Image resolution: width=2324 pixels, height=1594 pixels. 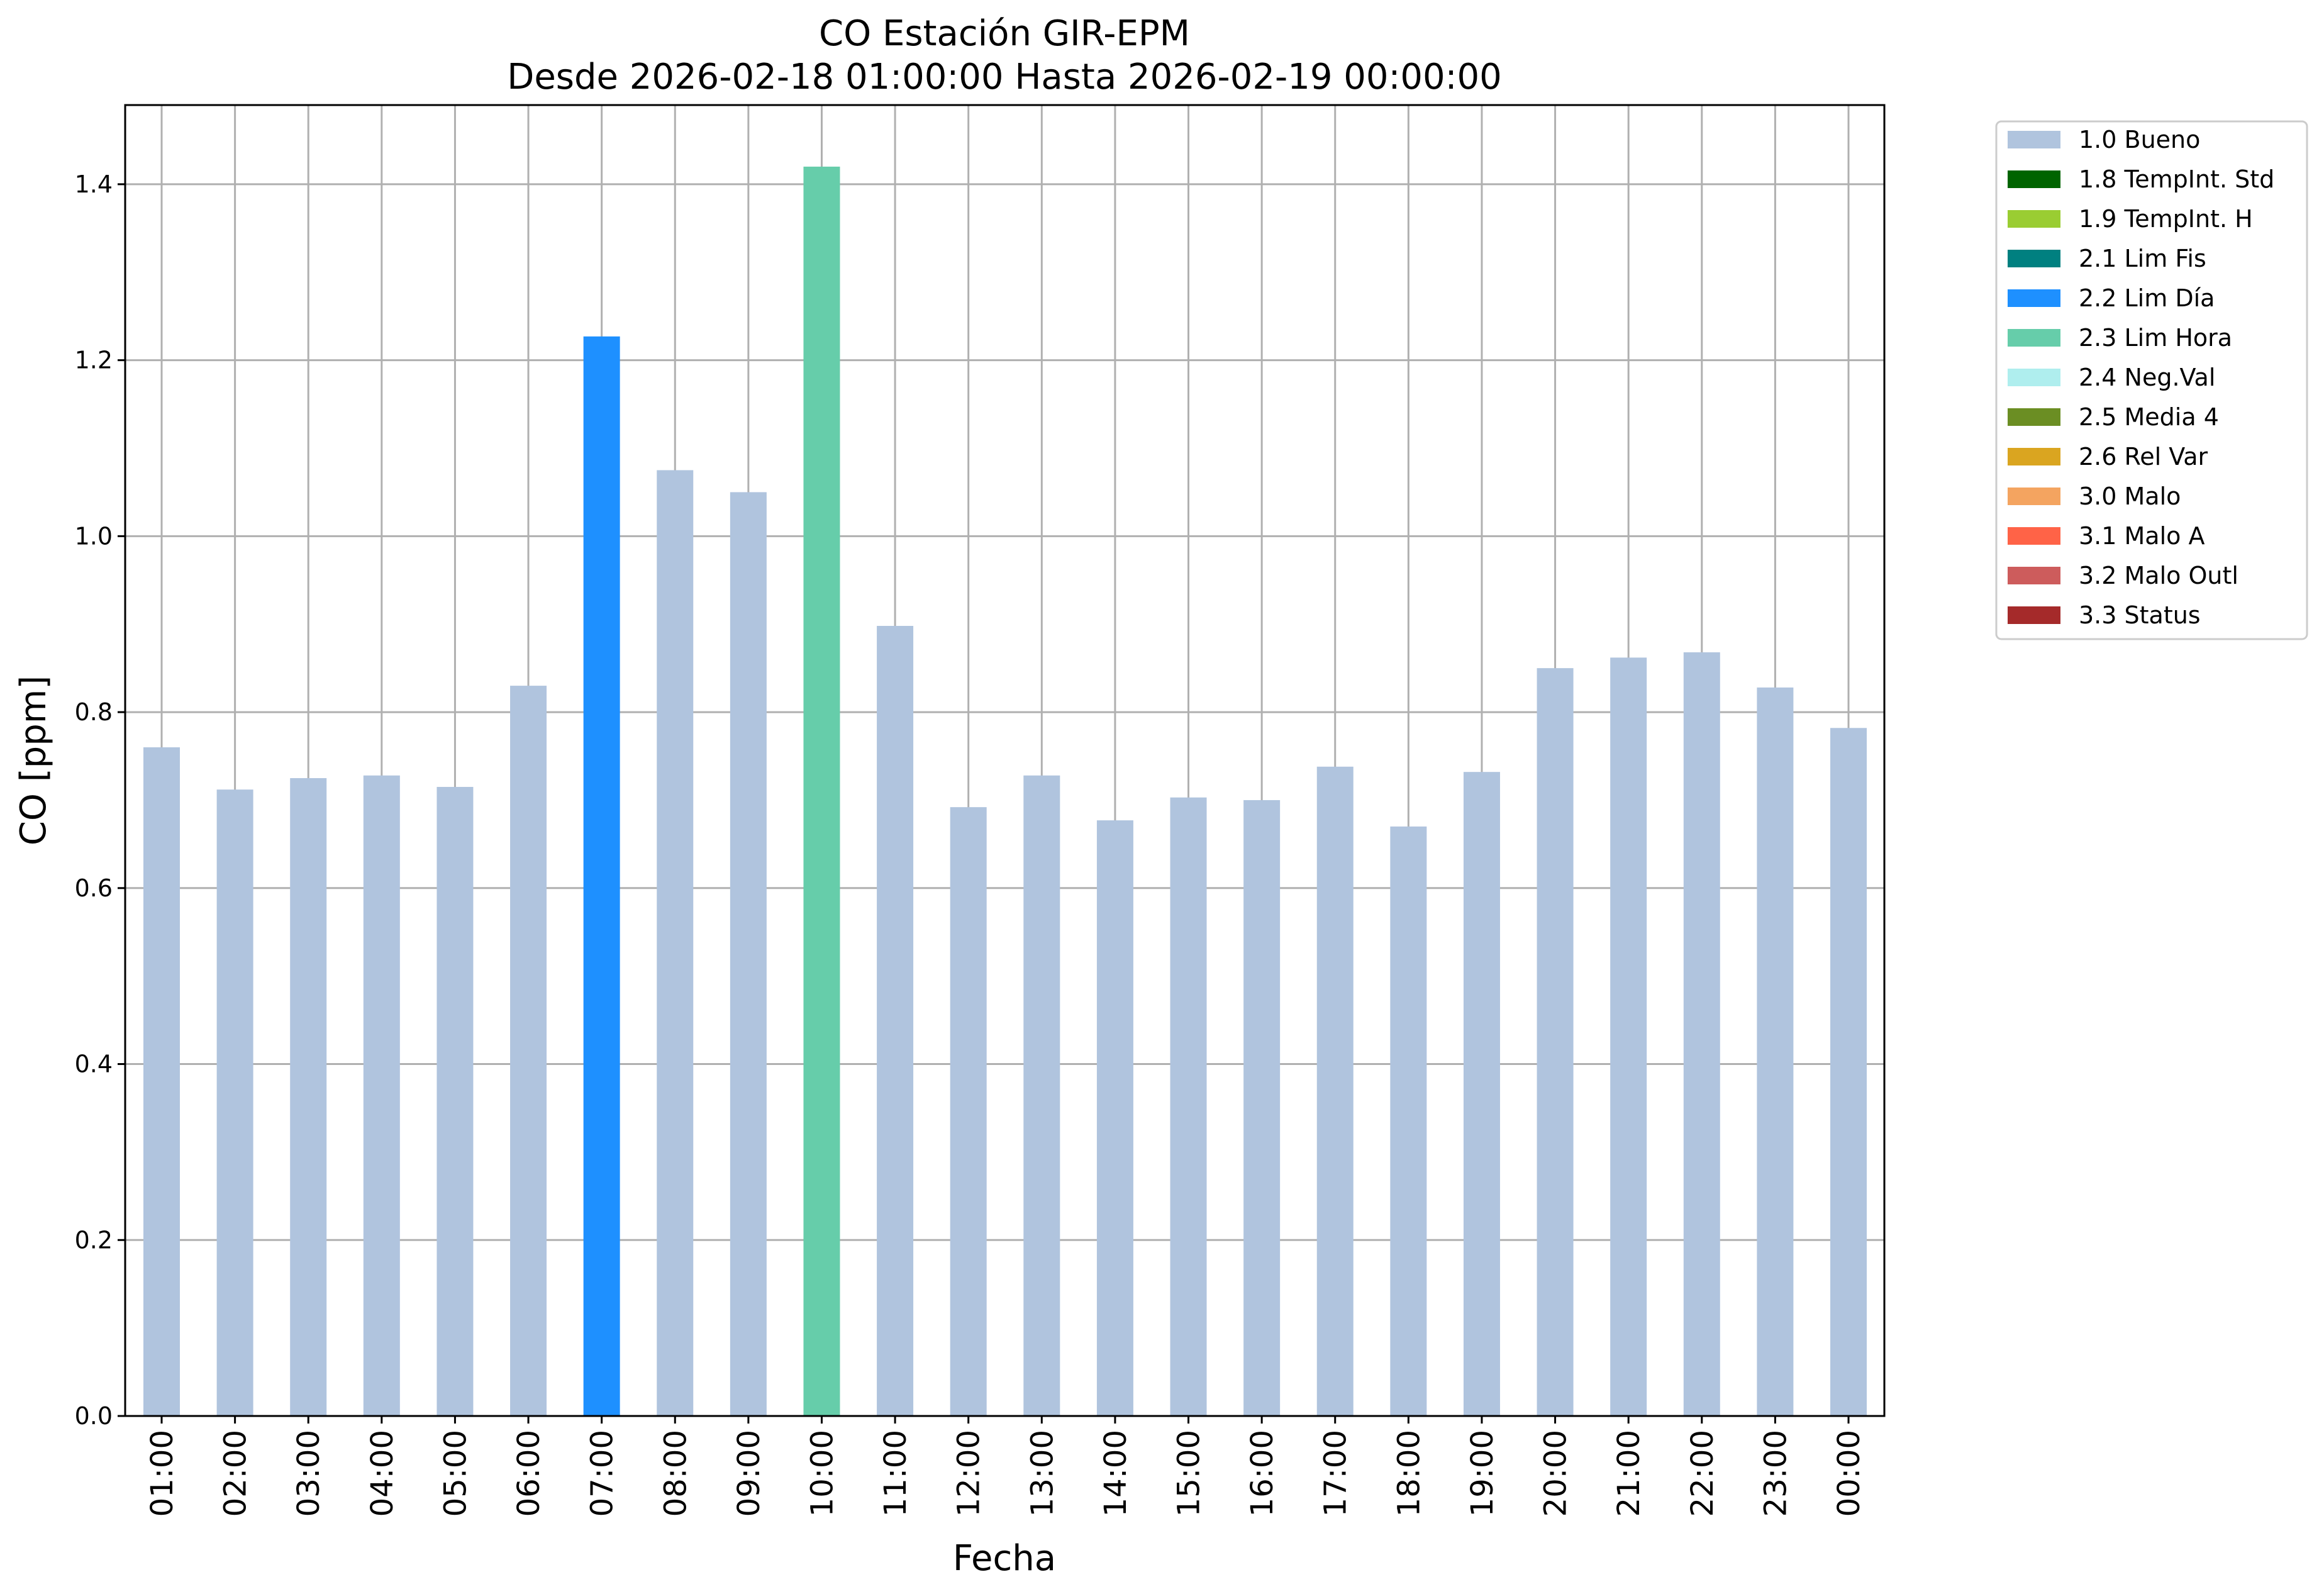 I want to click on y-tick-label: 0.8, so click(x=94, y=712).